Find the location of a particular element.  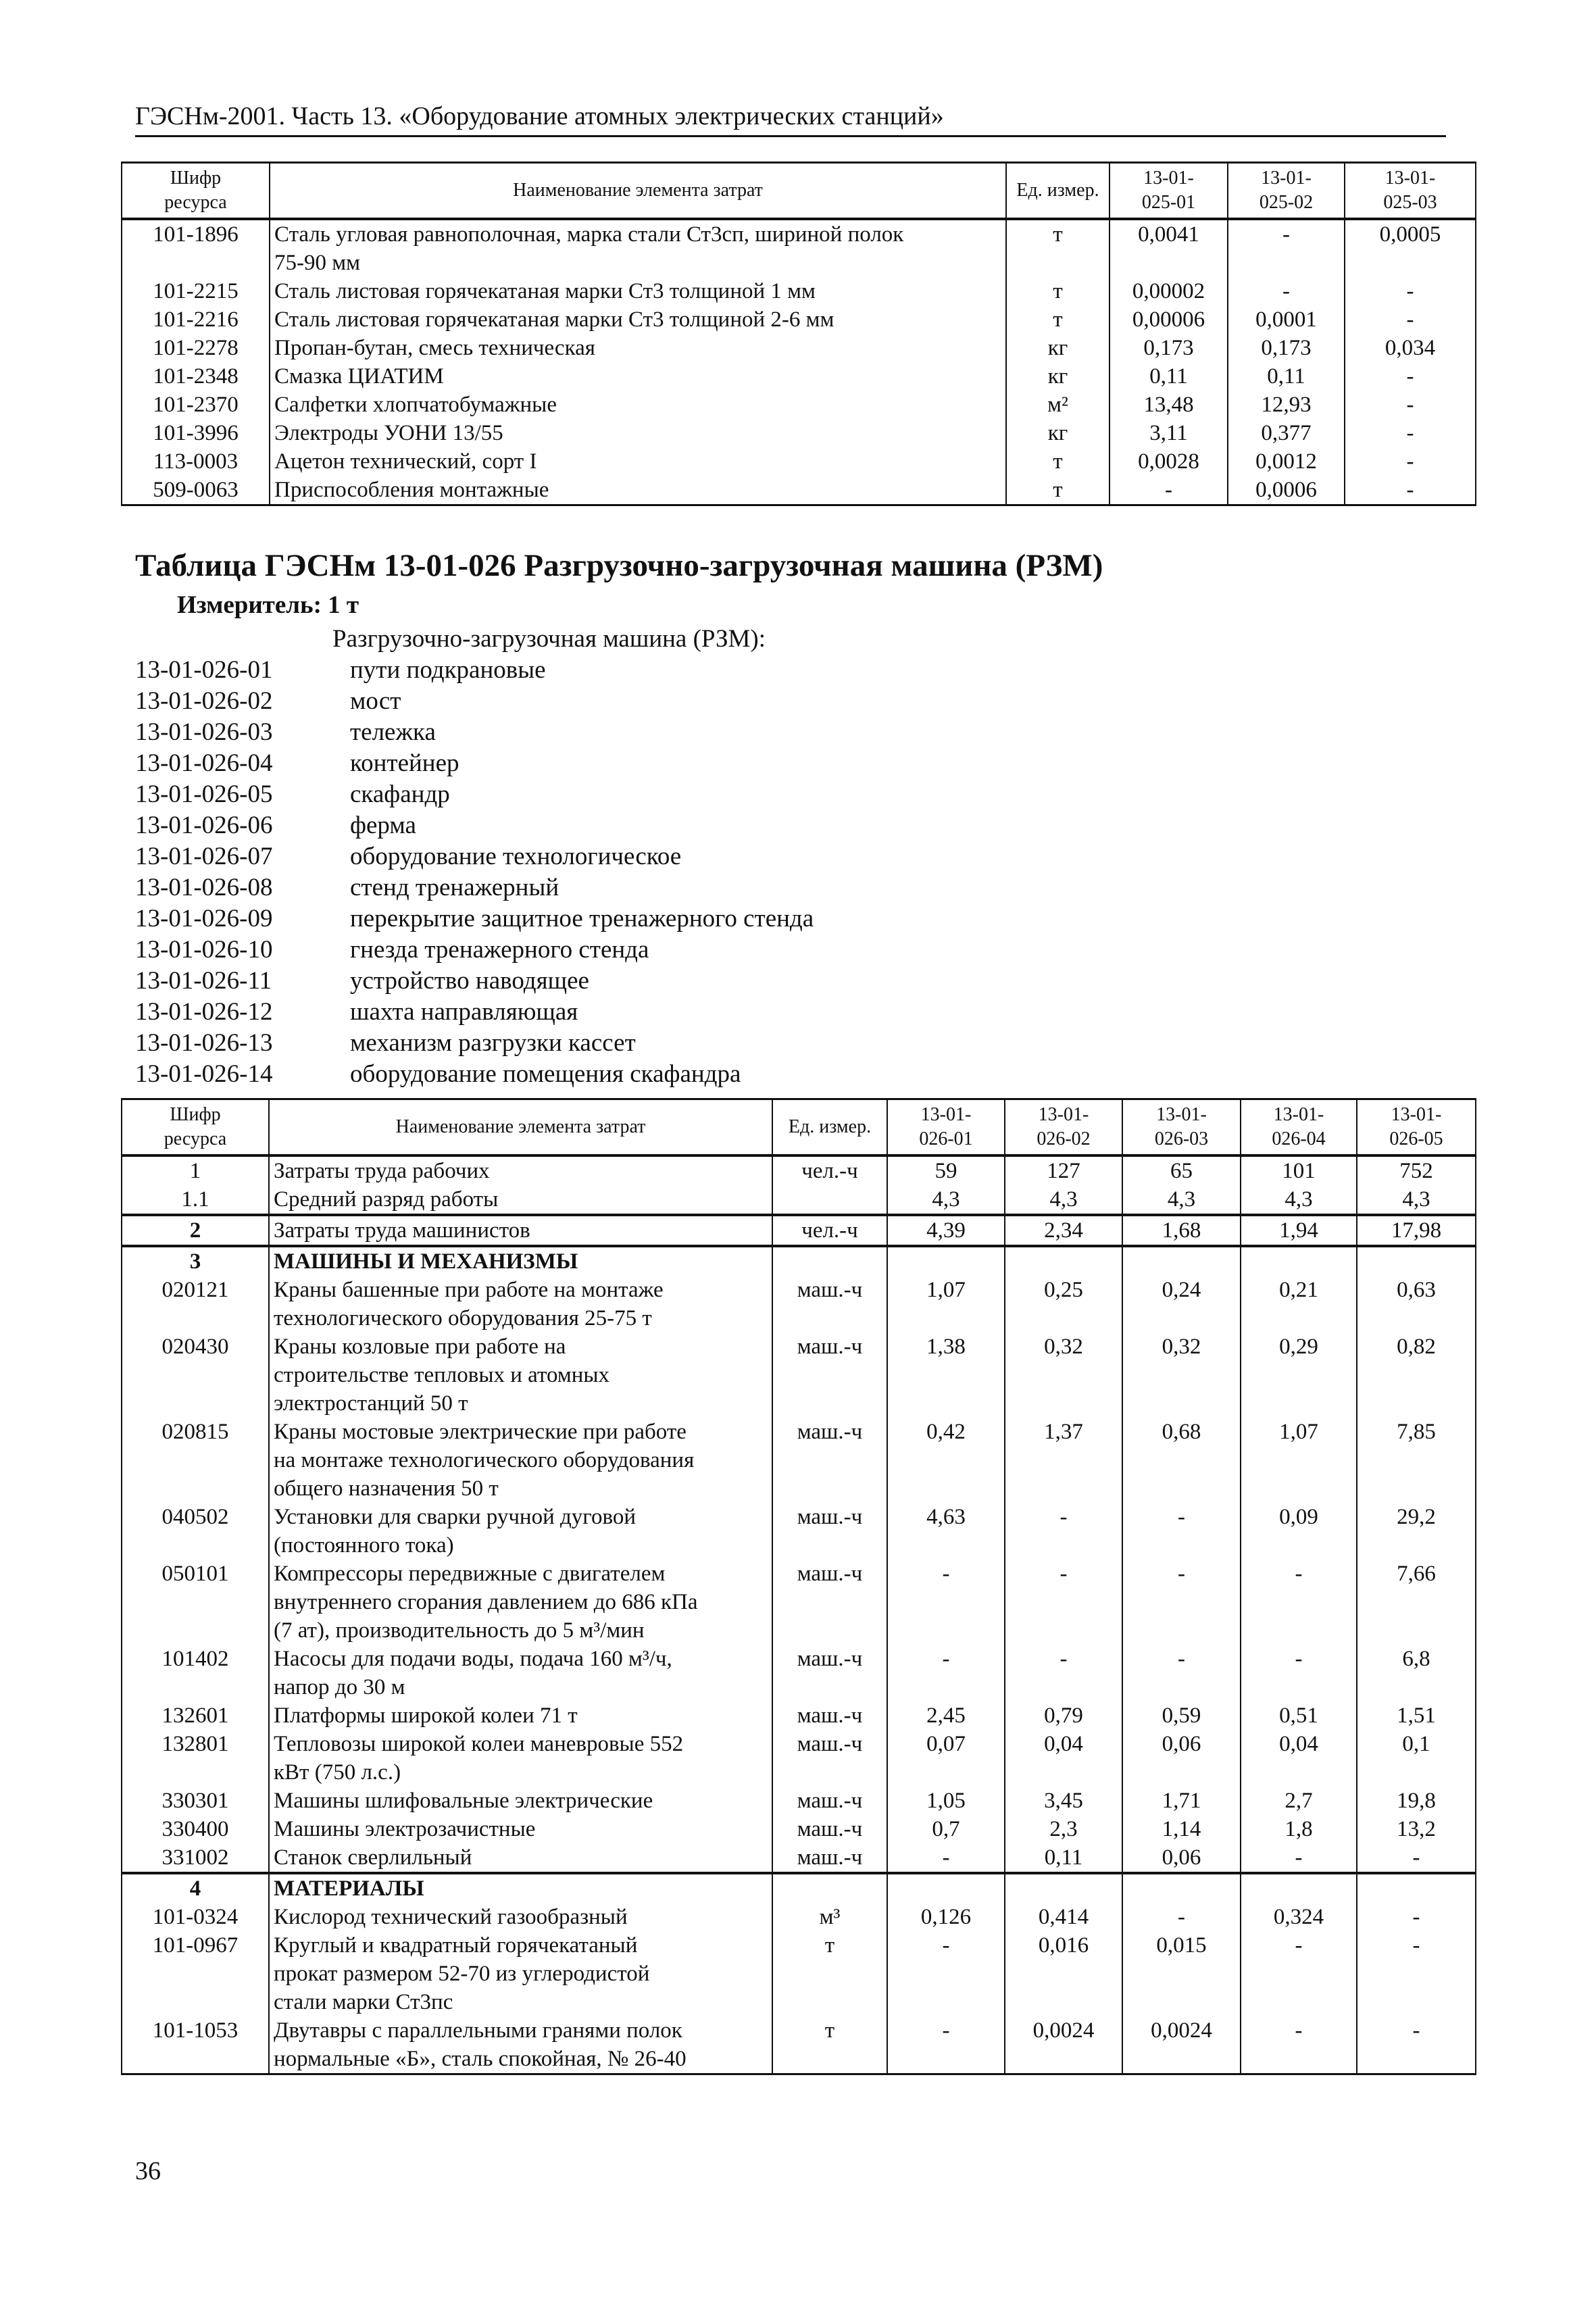

value-cell: 1,8 is located at coordinates (1299, 1829).